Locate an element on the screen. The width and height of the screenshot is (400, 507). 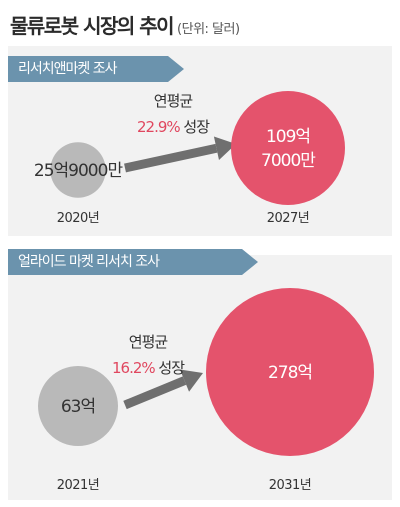
value-label: 25억9000만 is located at coordinates (79, 171).